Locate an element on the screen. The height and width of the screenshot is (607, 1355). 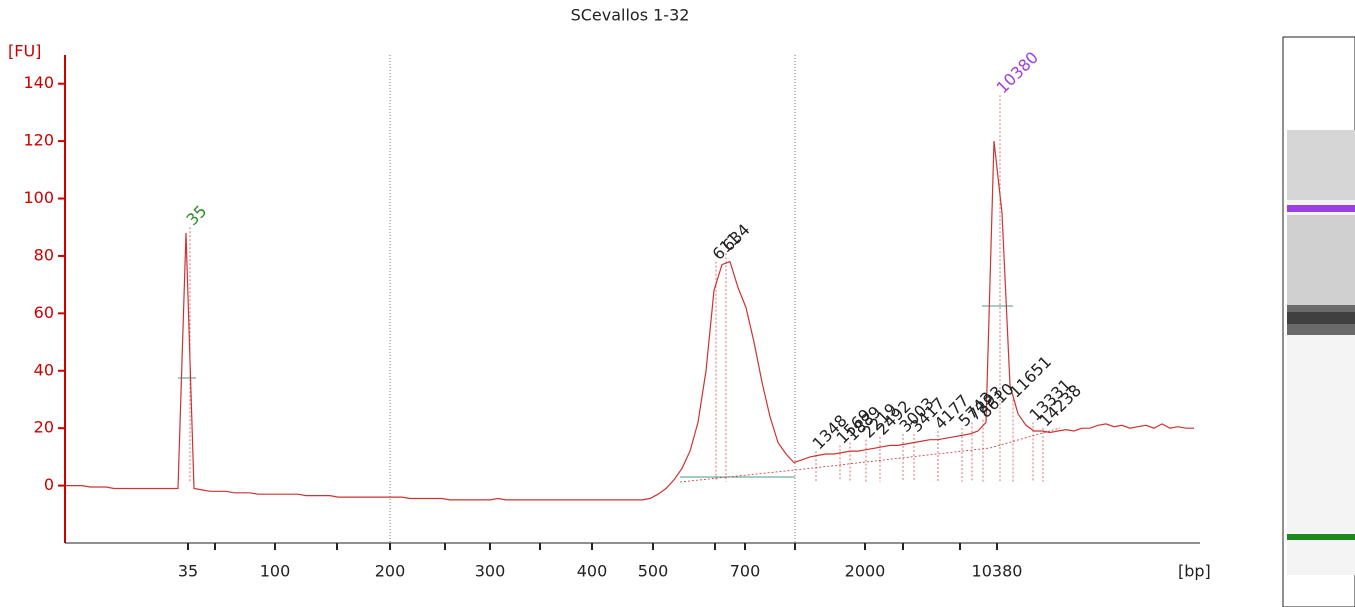
y-axis-label: [FU] is located at coordinates (24, 51).